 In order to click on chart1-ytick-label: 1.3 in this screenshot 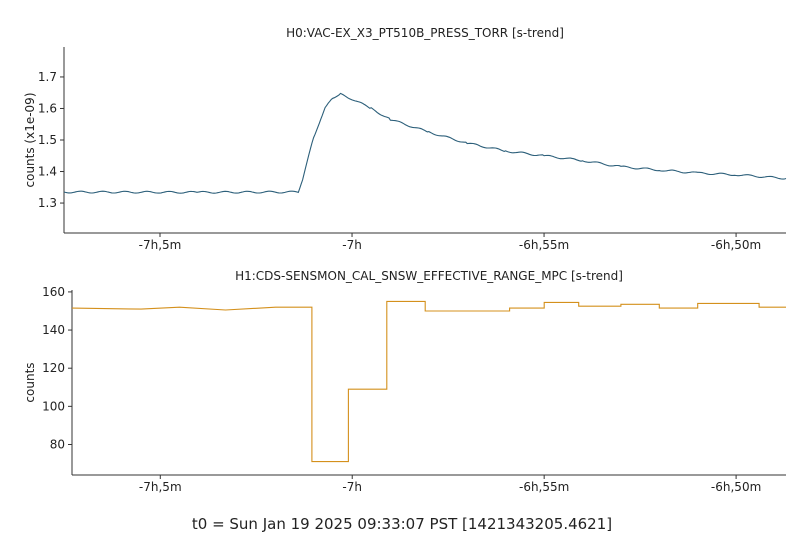, I will do `click(47, 203)`.